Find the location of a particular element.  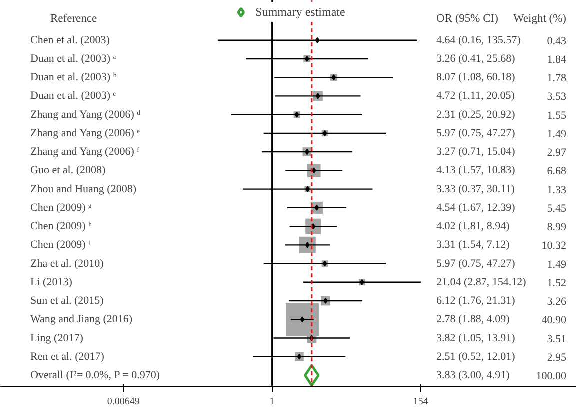

annotation: 5.45 is located at coordinates (557, 208).